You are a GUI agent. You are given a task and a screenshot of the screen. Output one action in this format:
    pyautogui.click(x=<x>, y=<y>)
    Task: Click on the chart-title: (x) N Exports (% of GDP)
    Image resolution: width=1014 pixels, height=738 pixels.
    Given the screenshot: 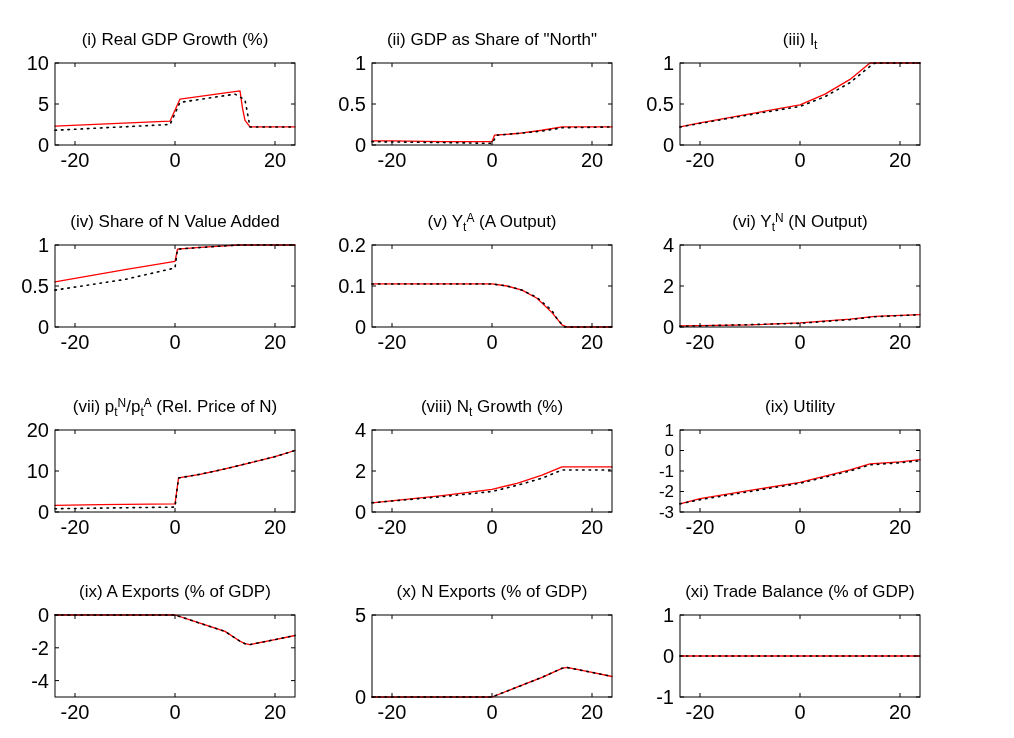 What is the action you would take?
    pyautogui.click(x=492, y=591)
    